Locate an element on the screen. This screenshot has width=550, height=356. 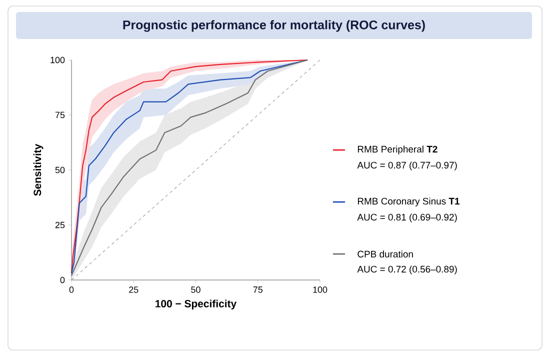
y-tick-label: 100 is located at coordinates (57, 60).